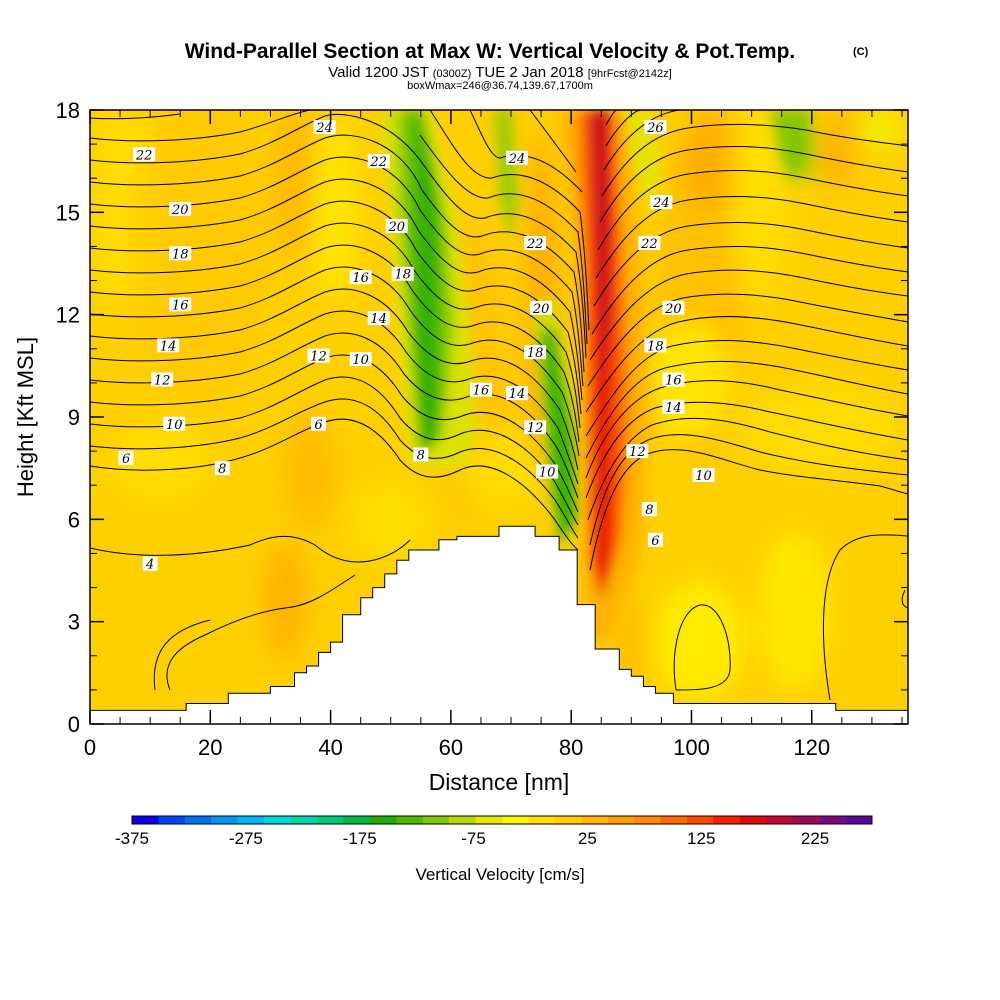  What do you see at coordinates (74, 519) in the screenshot?
I see `y-tick-label: 6` at bounding box center [74, 519].